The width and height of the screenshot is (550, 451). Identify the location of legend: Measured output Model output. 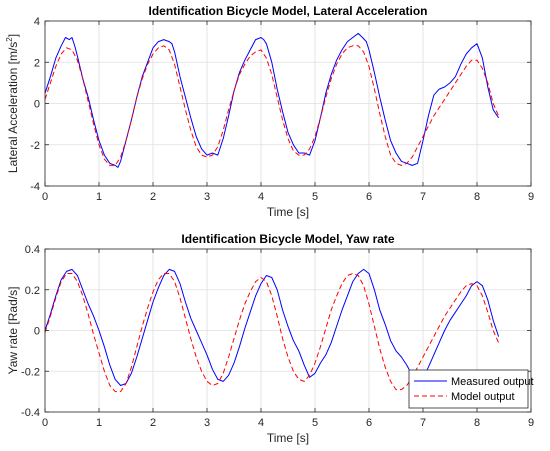
(471, 389).